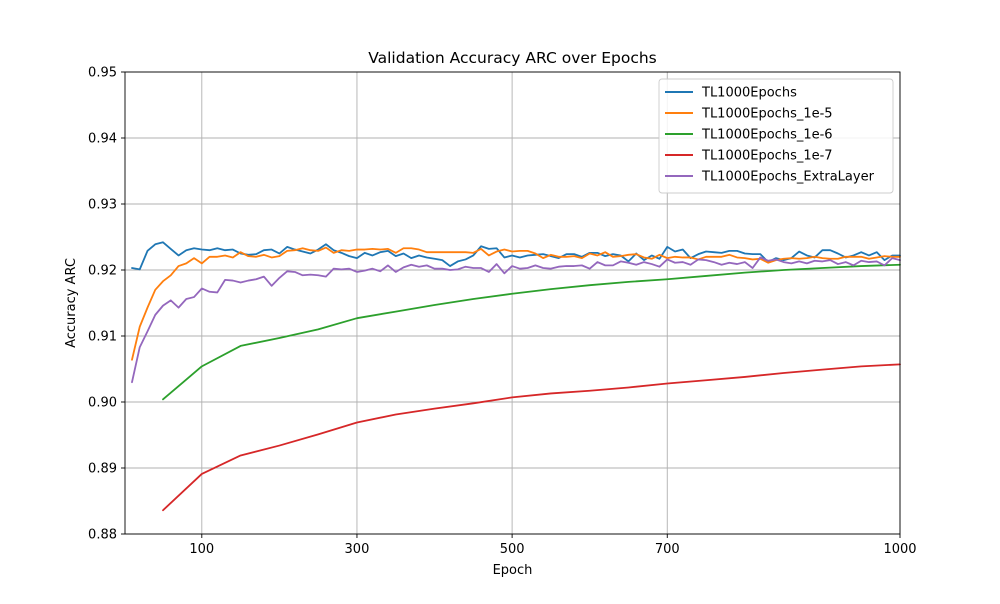 The height and width of the screenshot is (604, 1000). What do you see at coordinates (513, 570) in the screenshot?
I see `x-axis-label: Epoch` at bounding box center [513, 570].